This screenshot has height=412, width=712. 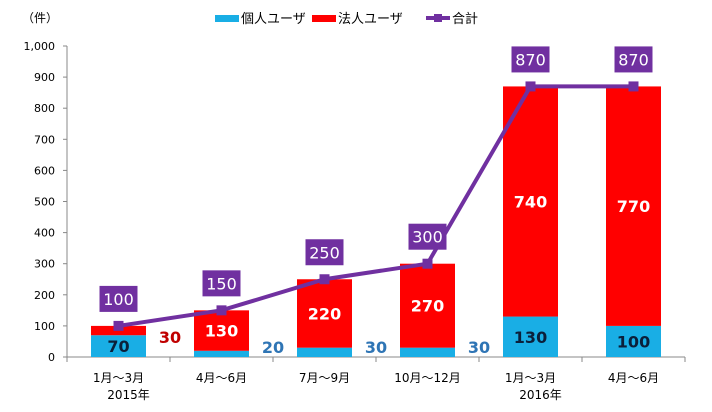 What do you see at coordinates (44, 139) in the screenshot?
I see `y-tick-label: 700` at bounding box center [44, 139].